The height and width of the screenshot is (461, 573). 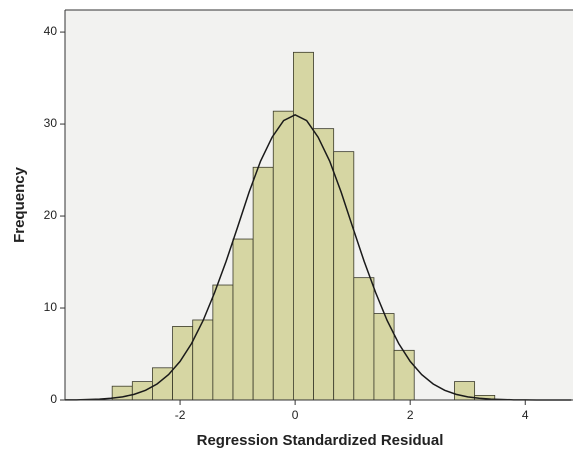 What do you see at coordinates (51, 123) in the screenshot?
I see `y-tick-label: 30` at bounding box center [51, 123].